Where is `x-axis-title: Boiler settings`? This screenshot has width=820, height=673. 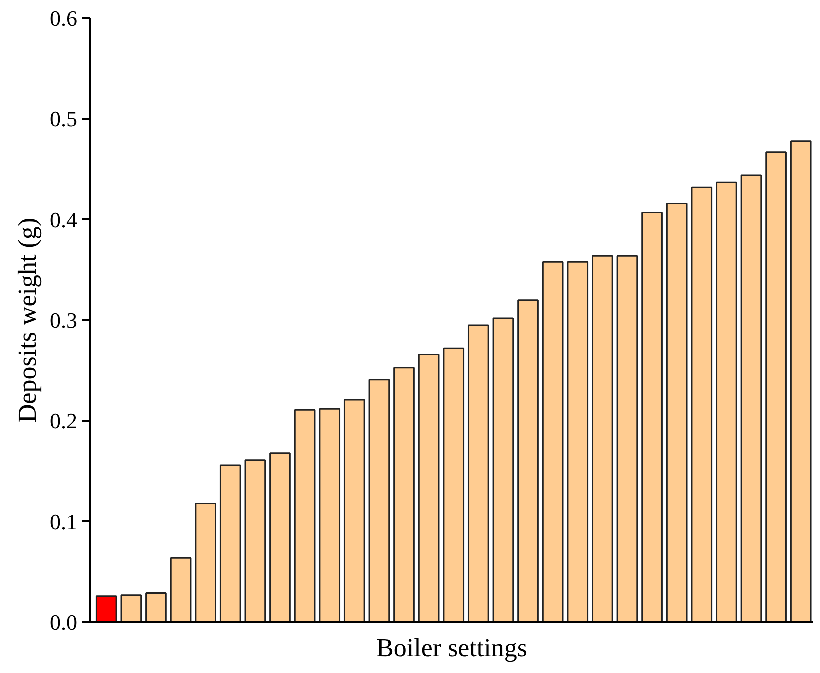 x-axis-title: Boiler settings is located at coordinates (452, 648).